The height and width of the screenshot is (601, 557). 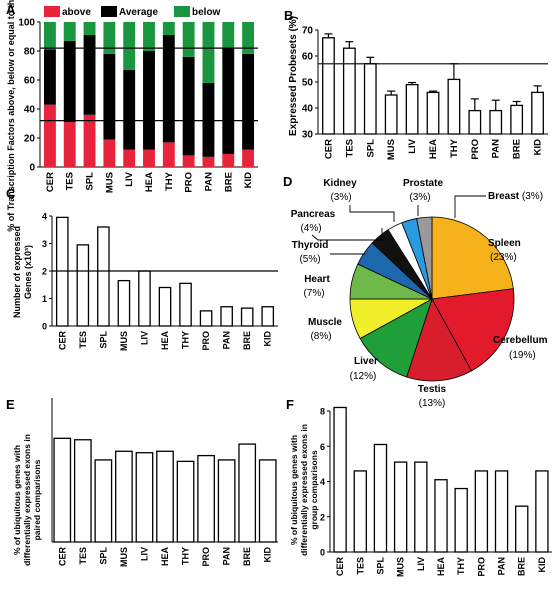 I want to click on panel-c-y-axis-label-line2: Genes (x10³), so click(x=28, y=272).